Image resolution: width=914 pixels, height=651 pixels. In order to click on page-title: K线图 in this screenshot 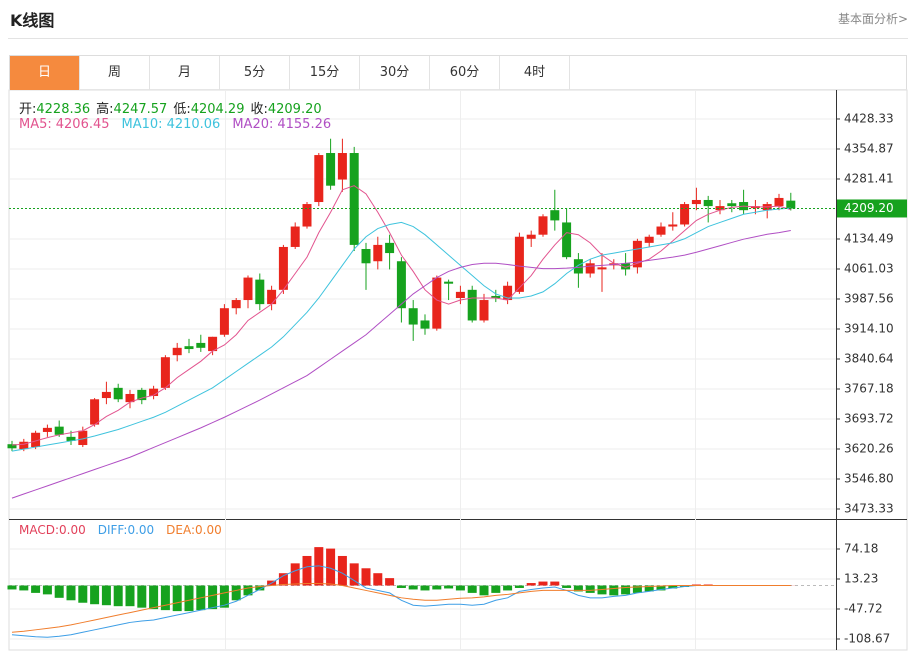, I will do `click(32, 20)`.